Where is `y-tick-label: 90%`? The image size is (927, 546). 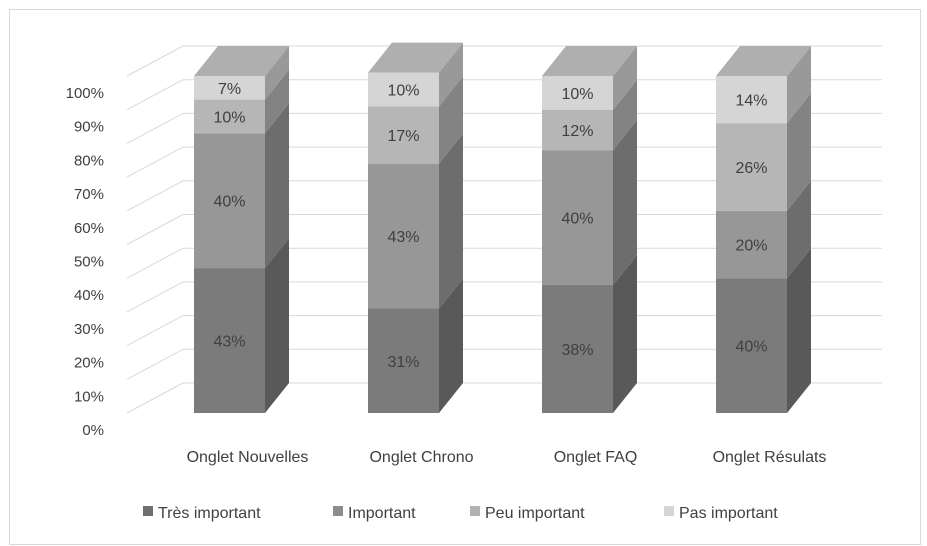 y-tick-label: 90% is located at coordinates (89, 127).